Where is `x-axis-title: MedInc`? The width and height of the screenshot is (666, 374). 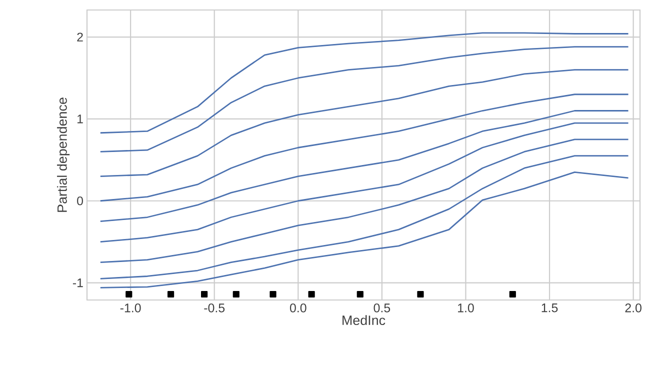
x-axis-title: MedInc is located at coordinates (364, 320).